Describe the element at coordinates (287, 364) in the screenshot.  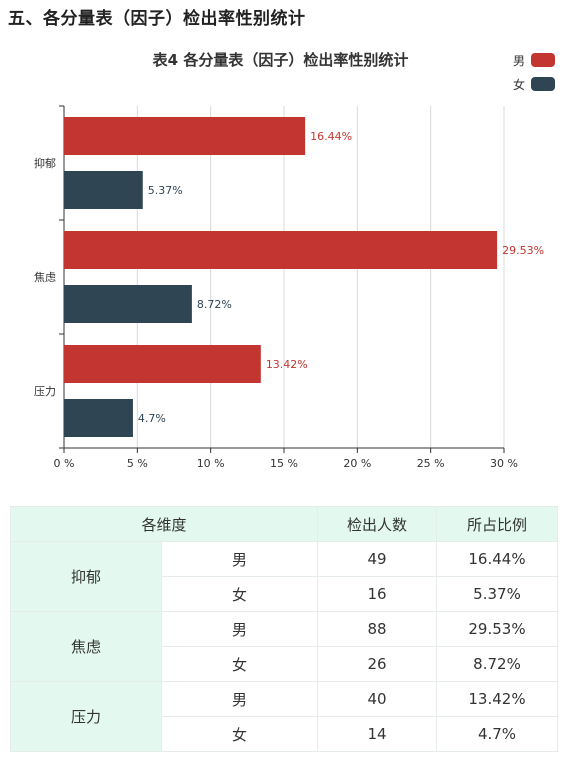
I see `data-label: 13.42%` at that location.